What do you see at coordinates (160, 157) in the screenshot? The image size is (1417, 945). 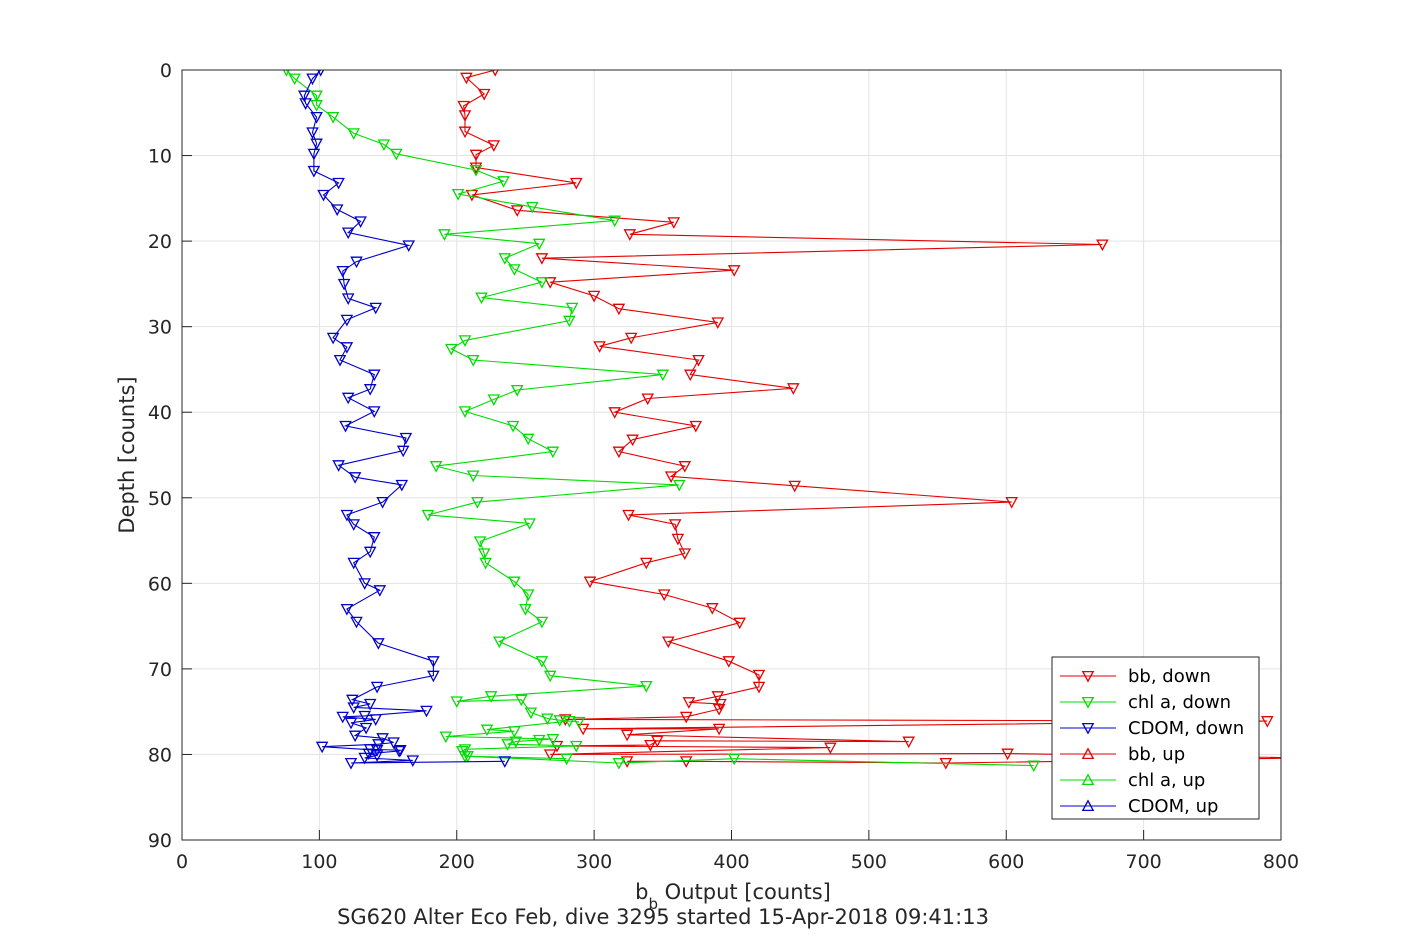 I see `y-tick-label: 10` at bounding box center [160, 157].